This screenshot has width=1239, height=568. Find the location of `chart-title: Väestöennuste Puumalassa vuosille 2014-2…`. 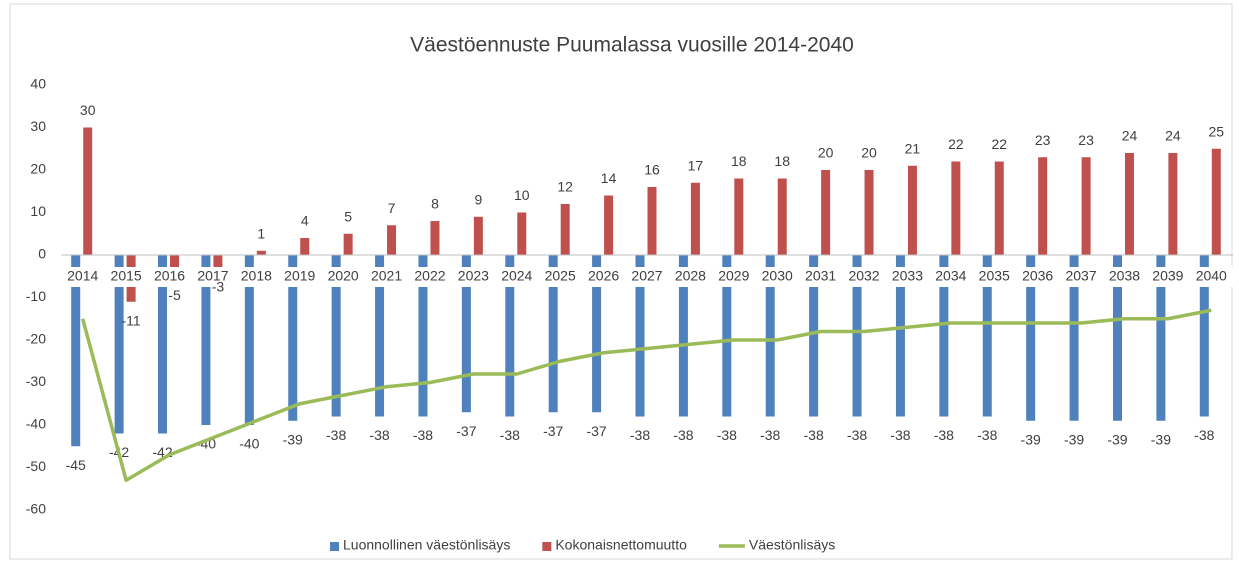

chart-title: Väestöennuste Puumalassa vuosille 2014-2… is located at coordinates (632, 45).